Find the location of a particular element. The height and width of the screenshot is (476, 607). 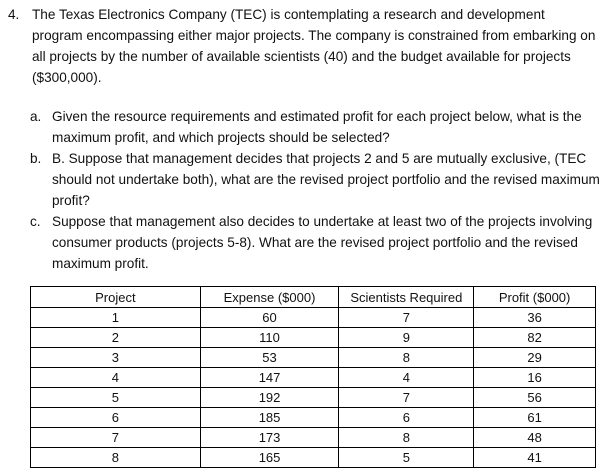

cell-profit: 29 is located at coordinates (534, 357).